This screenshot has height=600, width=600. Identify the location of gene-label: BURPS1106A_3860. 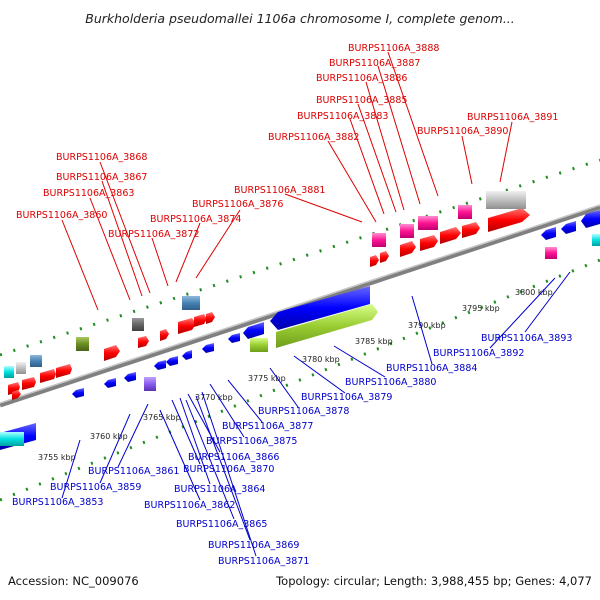
(61, 215).